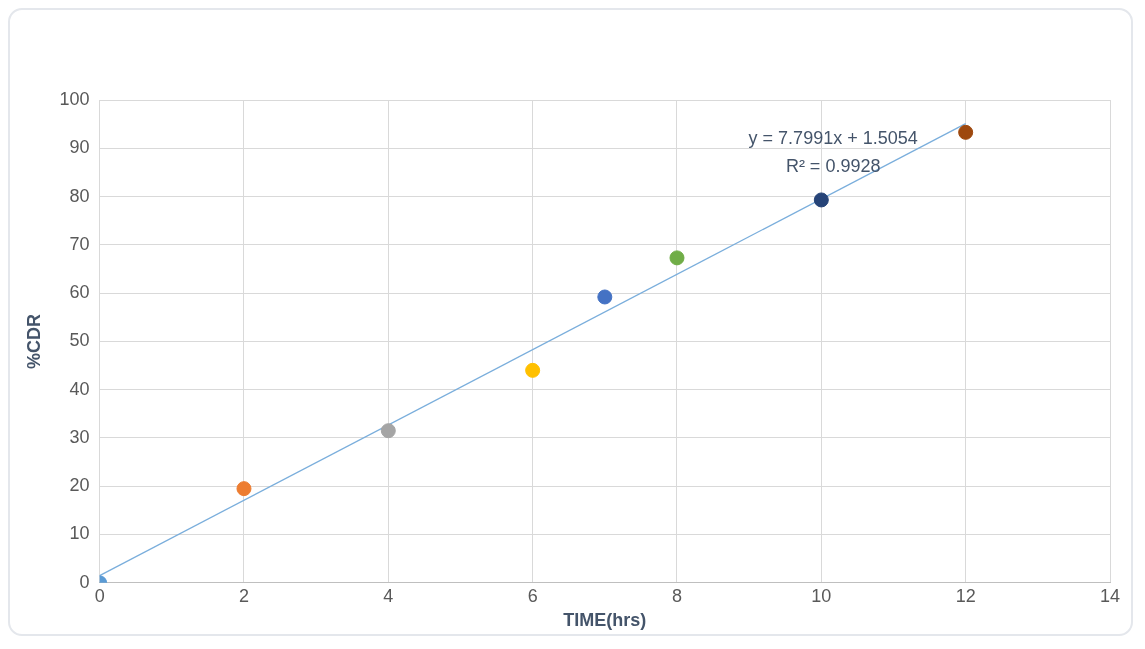 This screenshot has width=1145, height=649. Describe the element at coordinates (79, 533) in the screenshot. I see `y-tick-label: 10` at that location.